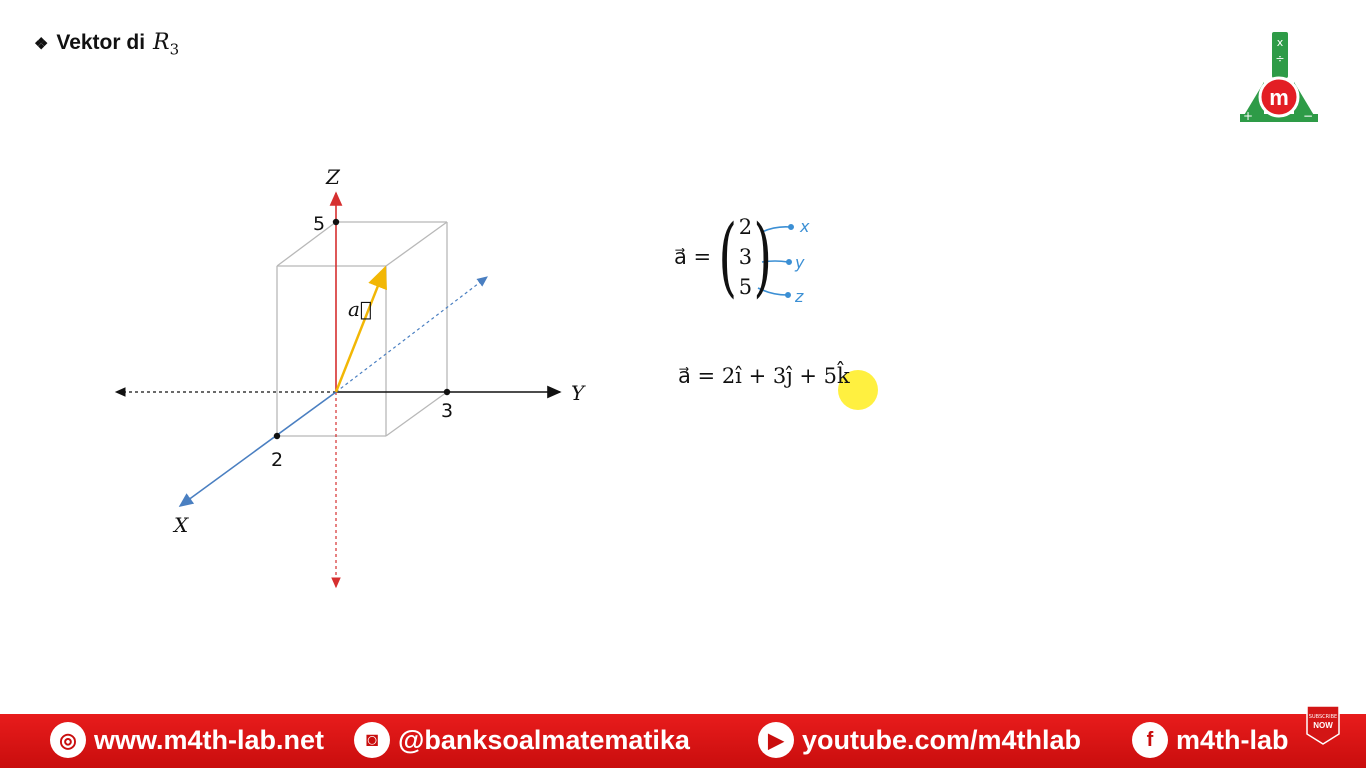 This screenshot has height=768, width=1366. Describe the element at coordinates (209, 739) in the screenshot. I see `footer-website-text: www.m4th-lab.net` at that location.